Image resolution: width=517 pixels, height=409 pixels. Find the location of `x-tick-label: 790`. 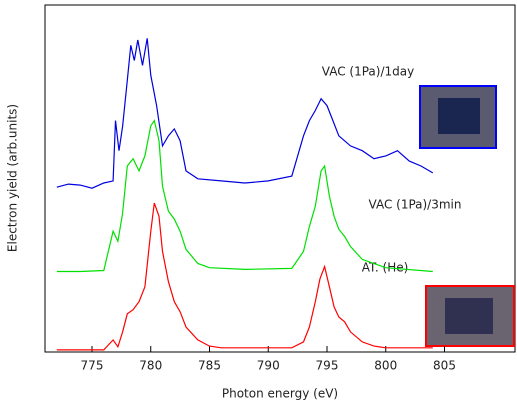

x-tick-label: 790 is located at coordinates (268, 366).